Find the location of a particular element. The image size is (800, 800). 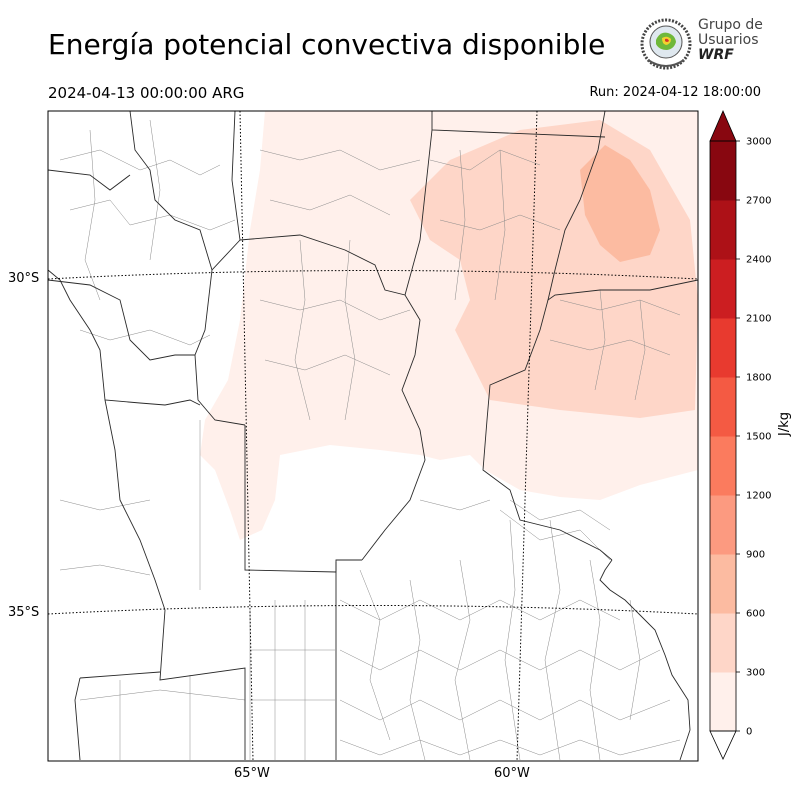

colorbar-tick-label: 2700 is located at coordinates (758, 201).